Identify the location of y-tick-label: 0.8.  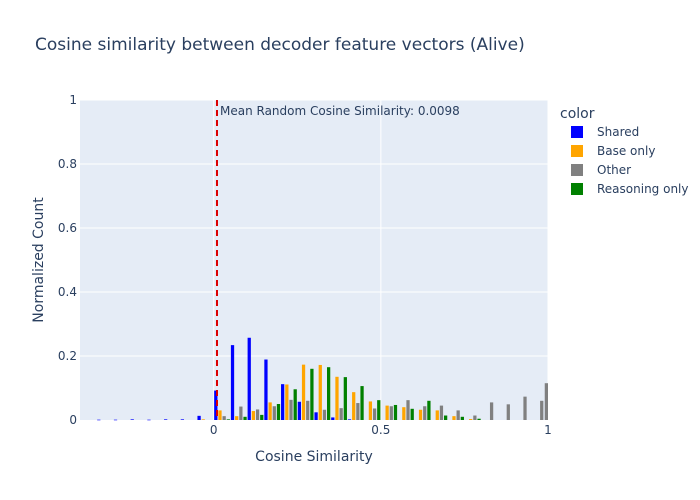
(67, 164).